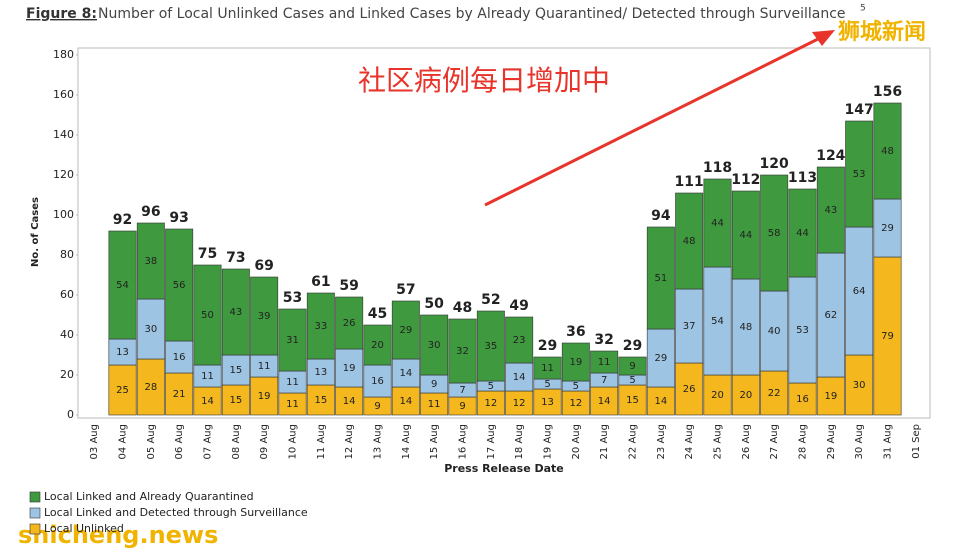 The image size is (957, 555). What do you see at coordinates (802, 178) in the screenshot?
I see `total-label: 113` at bounding box center [802, 178].